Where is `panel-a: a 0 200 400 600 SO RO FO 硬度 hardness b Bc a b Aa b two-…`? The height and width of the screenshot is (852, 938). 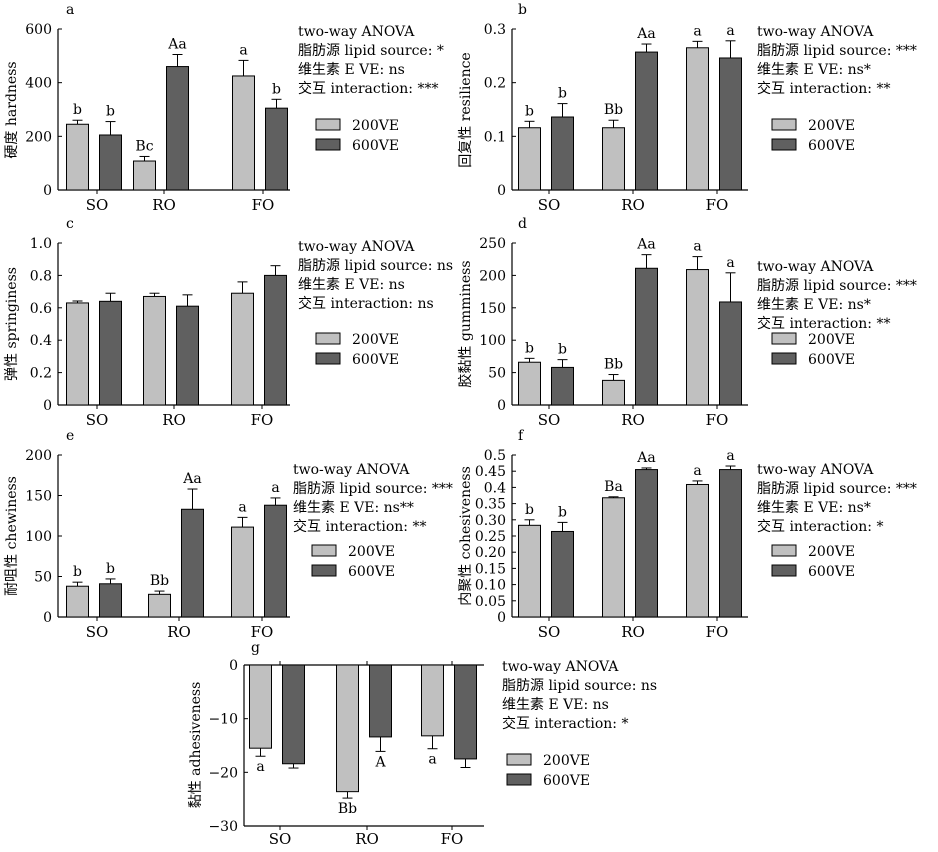 panel-a: a 0 200 400 600 SO RO FO 硬度 hardness b Bc a b Aa b two-… is located at coordinates (224, 108).